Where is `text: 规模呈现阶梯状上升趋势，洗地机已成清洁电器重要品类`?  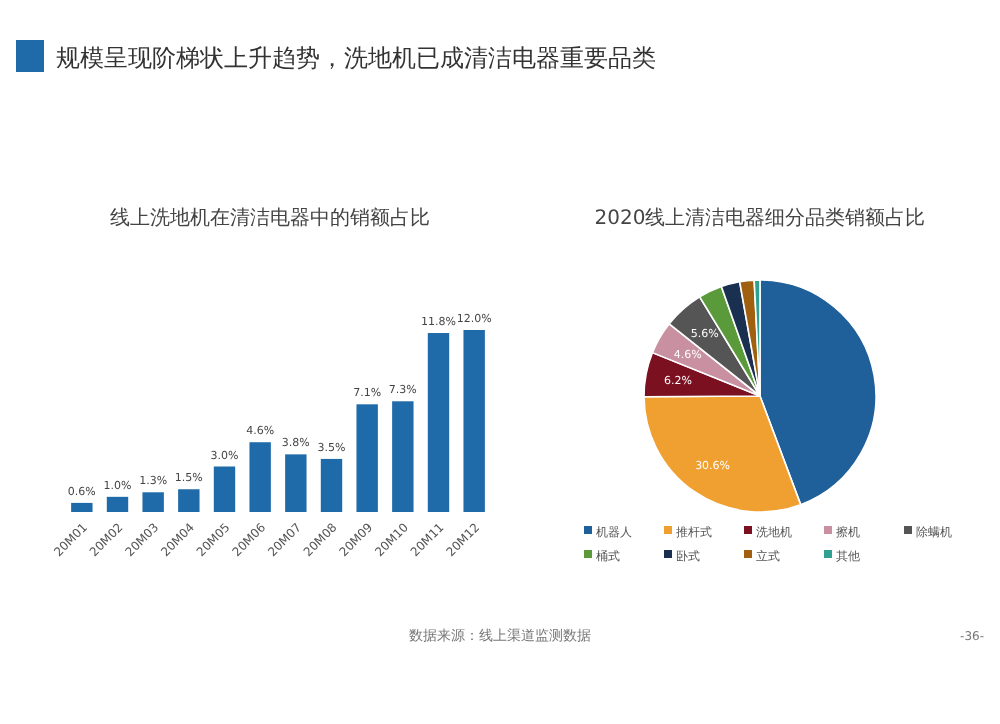
text: 规模呈现阶梯状上升趋势，洗地机已成清洁电器重要品类 is located at coordinates (356, 58).